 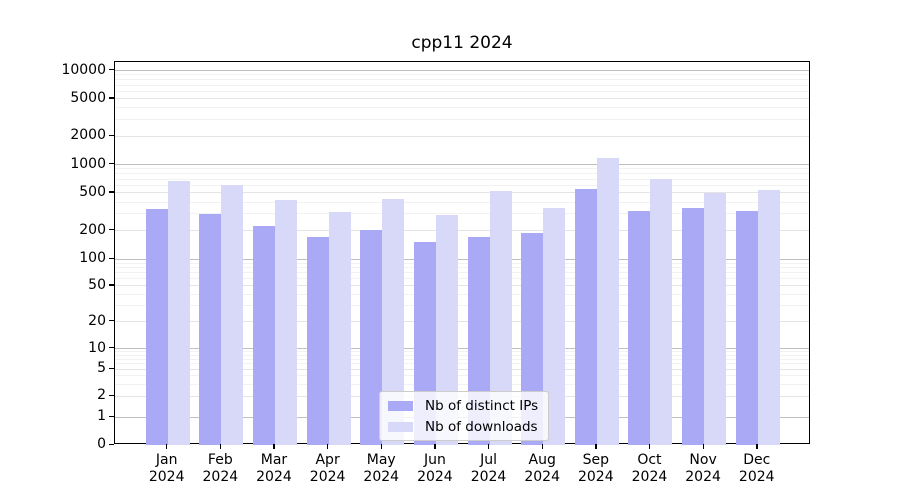 What do you see at coordinates (371, 337) in the screenshot?
I see `bar-distinct-ips-may` at bounding box center [371, 337].